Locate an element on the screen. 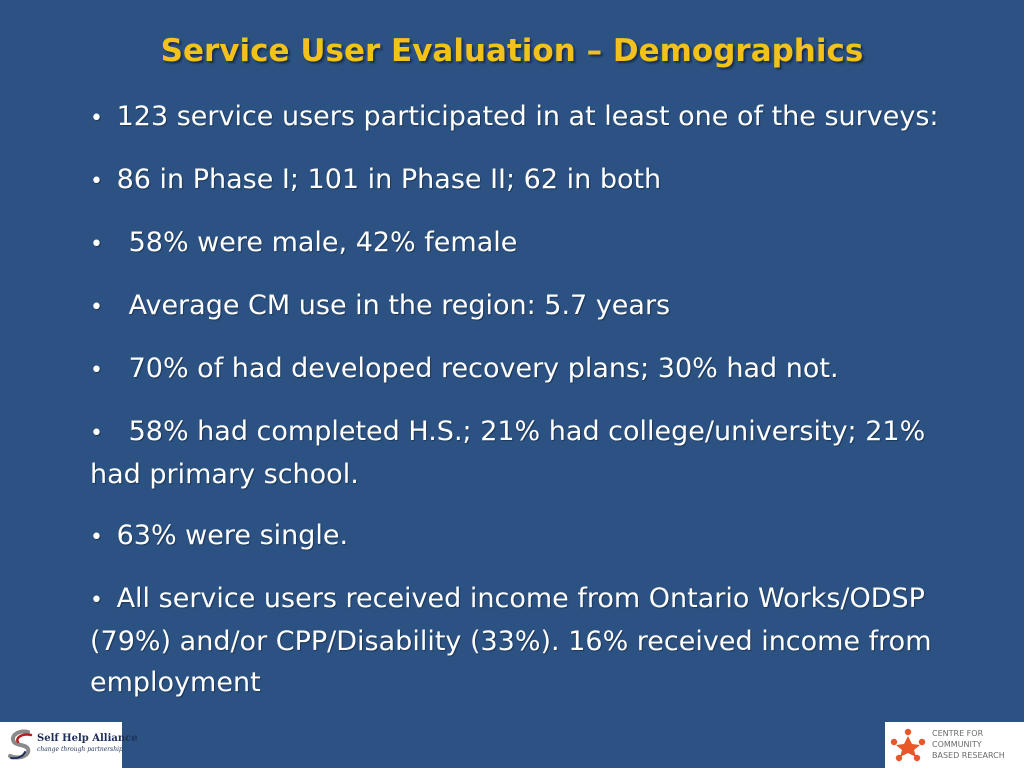 This screenshot has height=768, width=1024. swirl-logo-icon is located at coordinates (20, 744).